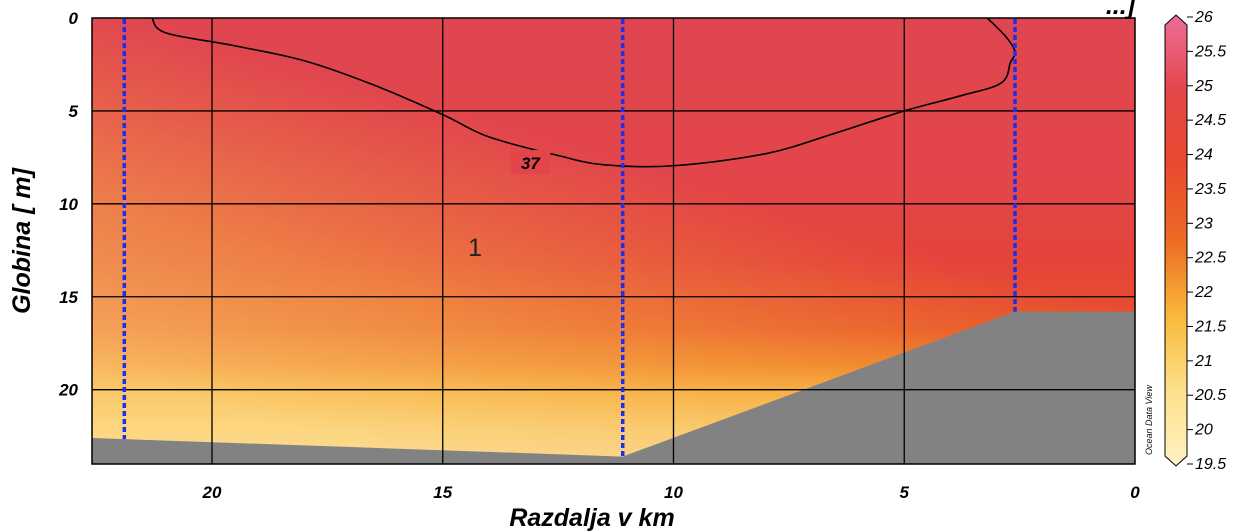  I want to click on x-tick-labels: 20 15 10 5 0, so click(671, 492).